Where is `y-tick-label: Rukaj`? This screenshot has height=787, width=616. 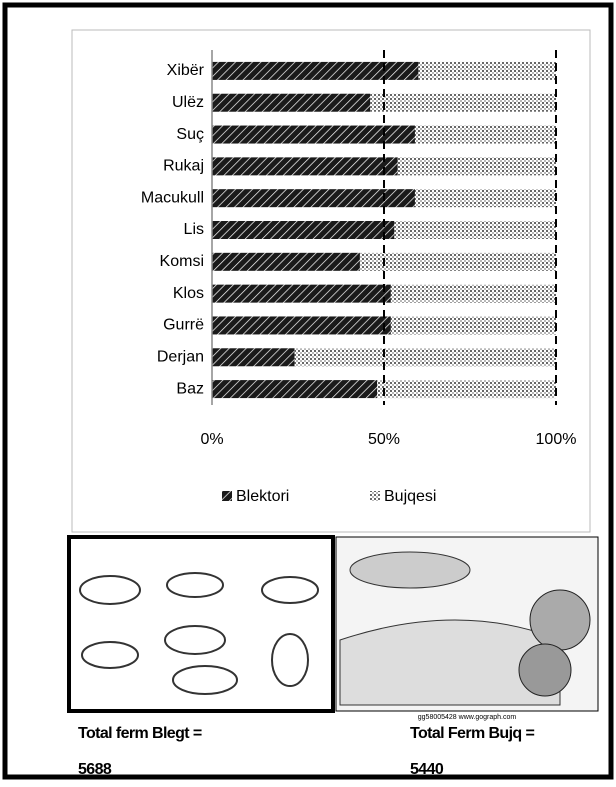
y-tick-label: Rukaj is located at coordinates (183, 166).